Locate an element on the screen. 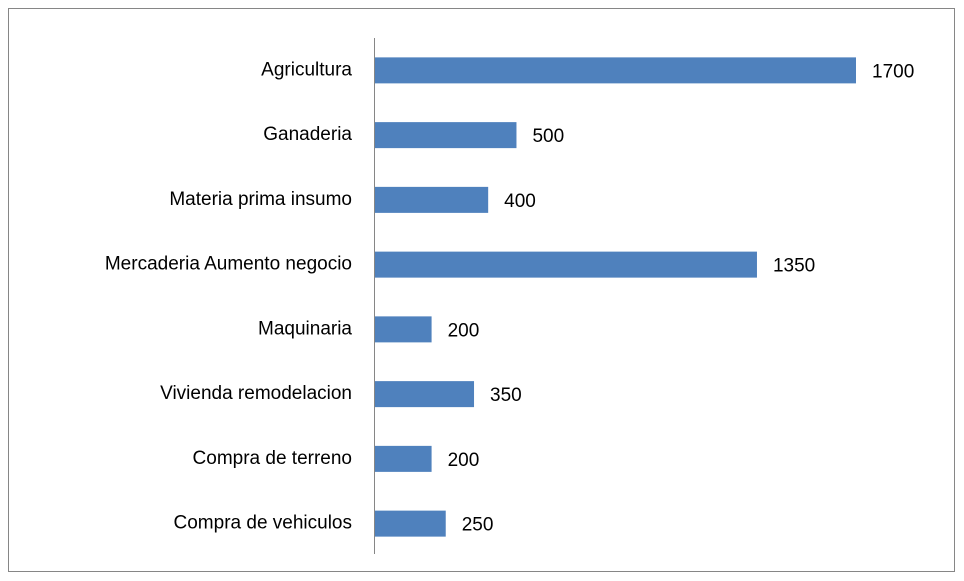  data-label: 250 is located at coordinates (478, 525).